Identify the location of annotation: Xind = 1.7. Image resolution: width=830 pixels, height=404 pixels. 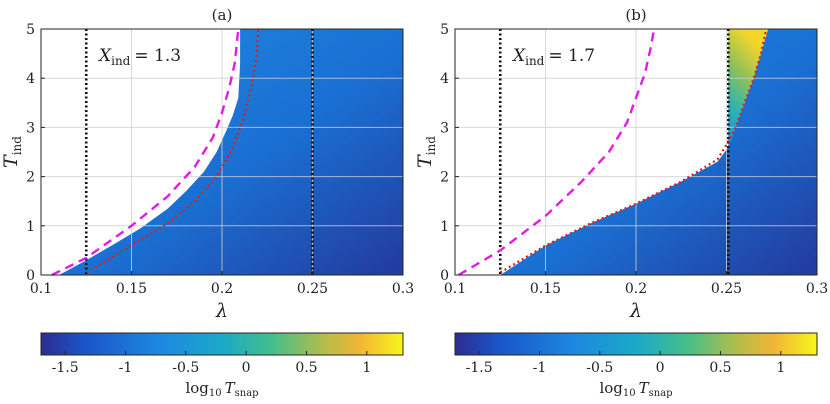
(553, 57).